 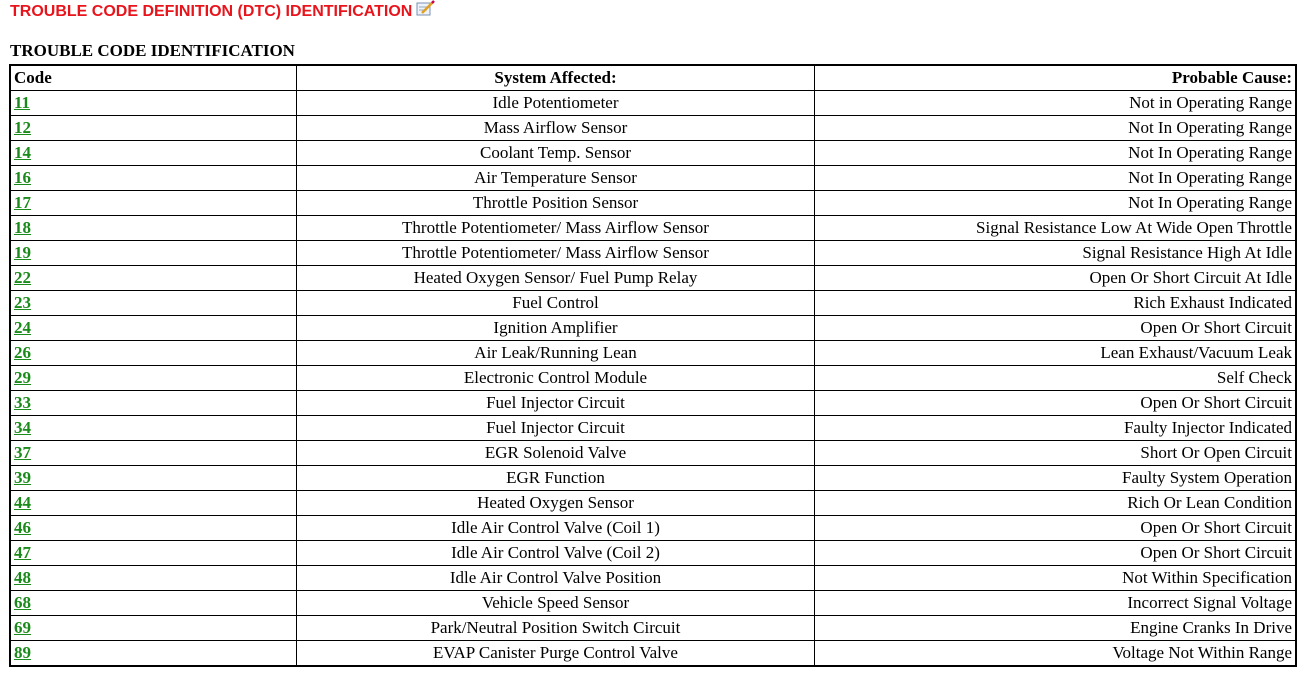 What do you see at coordinates (555, 503) in the screenshot?
I see `system-cell: Heated Oxygen Sensor` at bounding box center [555, 503].